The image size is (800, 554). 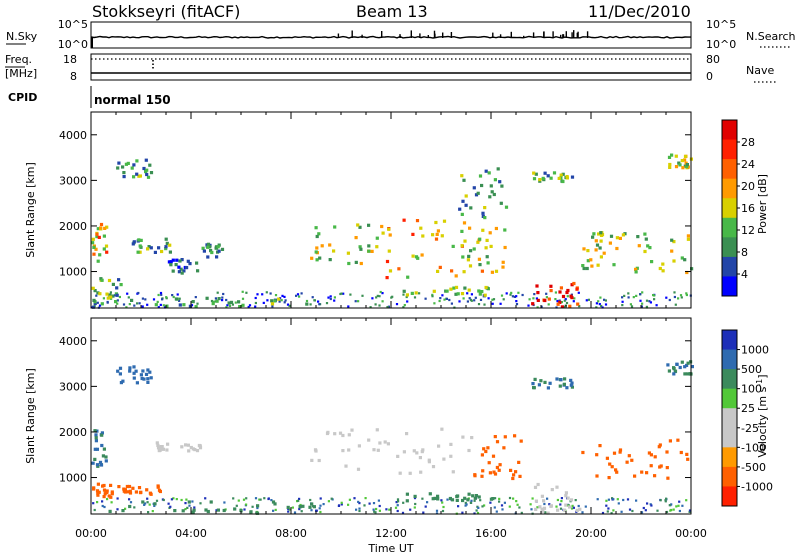 I want to click on beam-title: Beam 13, so click(x=392, y=11).